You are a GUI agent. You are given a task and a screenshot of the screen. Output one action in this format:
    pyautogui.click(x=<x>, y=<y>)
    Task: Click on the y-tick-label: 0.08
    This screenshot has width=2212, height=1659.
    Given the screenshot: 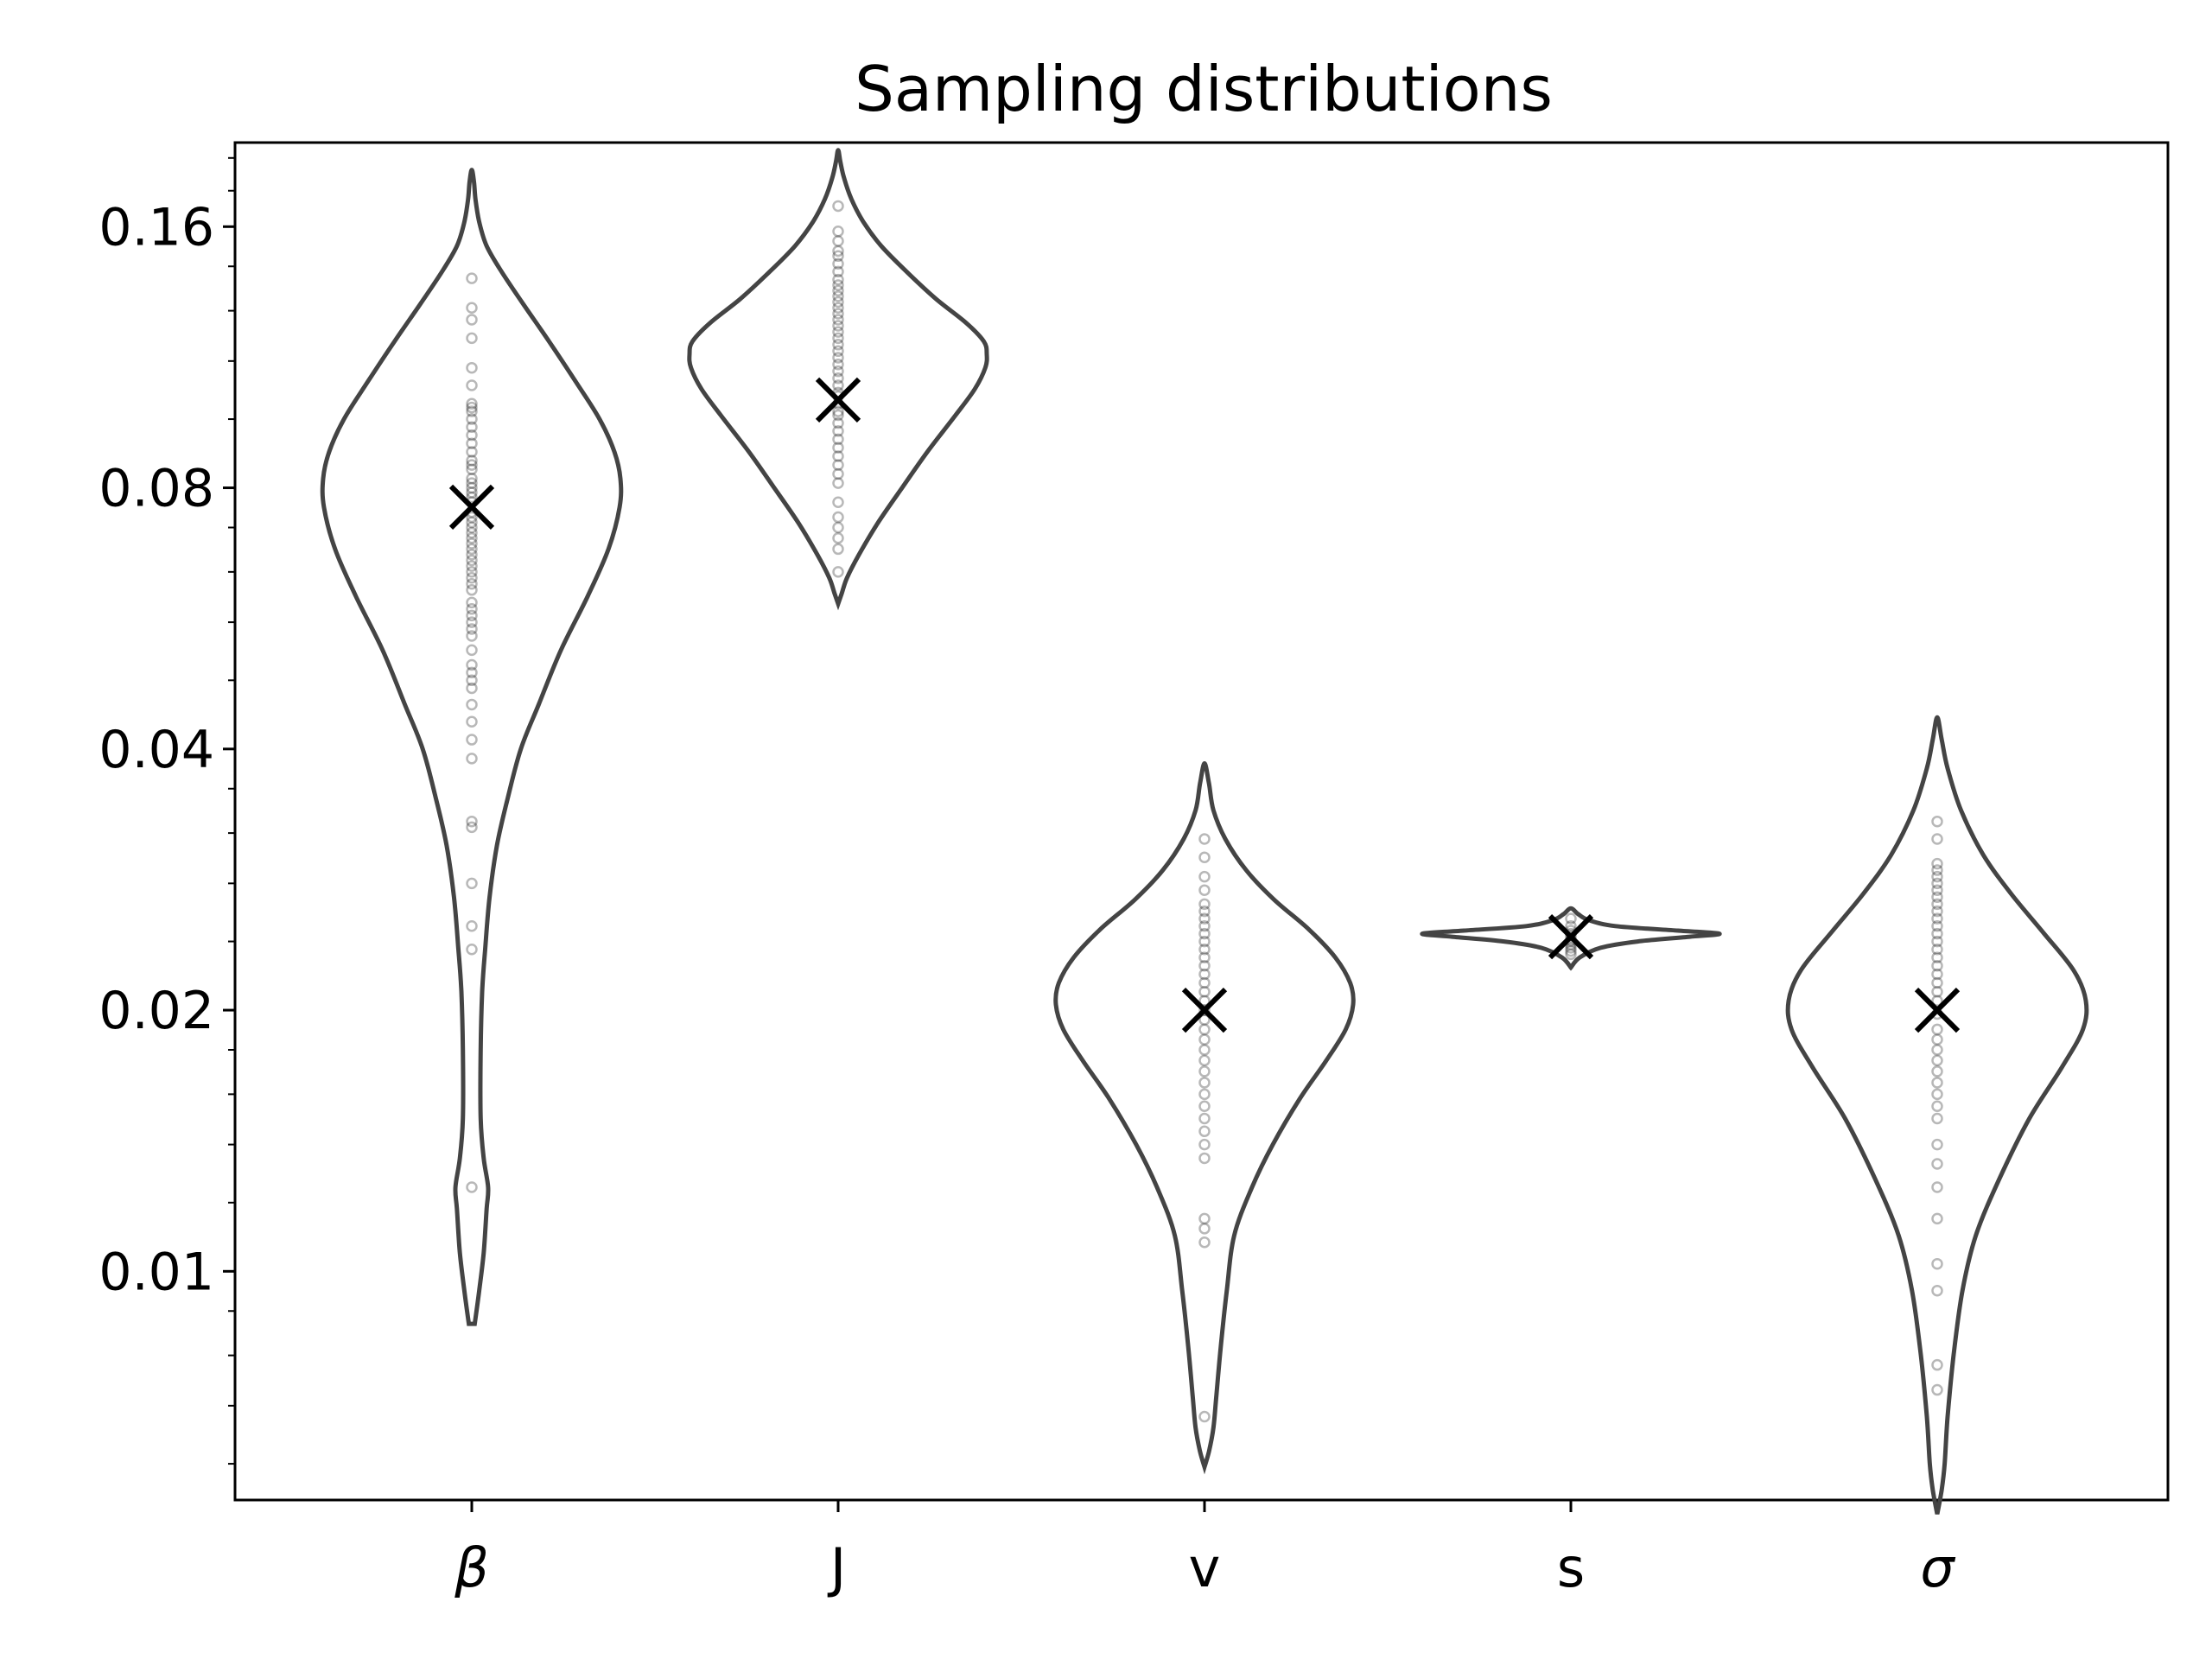 What is the action you would take?
    pyautogui.click(x=156, y=489)
    